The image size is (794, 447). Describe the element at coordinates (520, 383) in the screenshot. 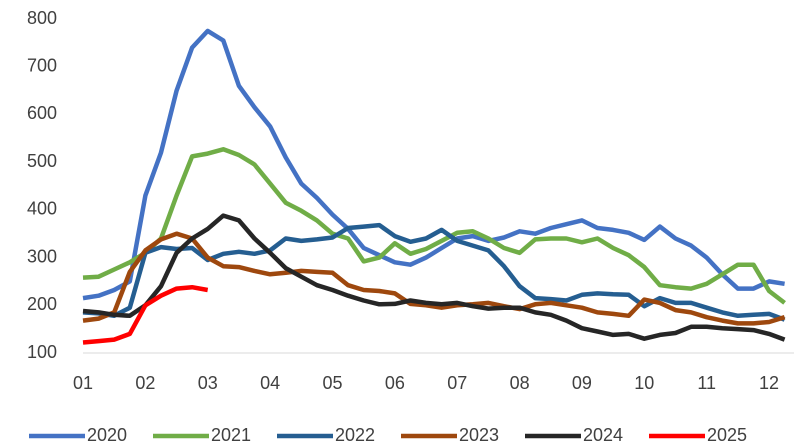

I see `x-tick-label: 08` at that location.